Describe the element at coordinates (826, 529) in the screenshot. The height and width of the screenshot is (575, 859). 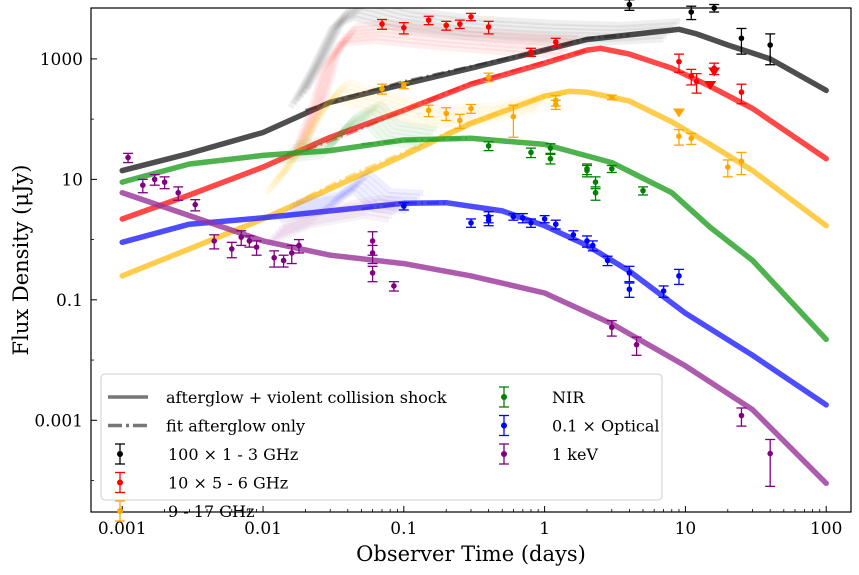
I see `x-tick-label: 100` at that location.